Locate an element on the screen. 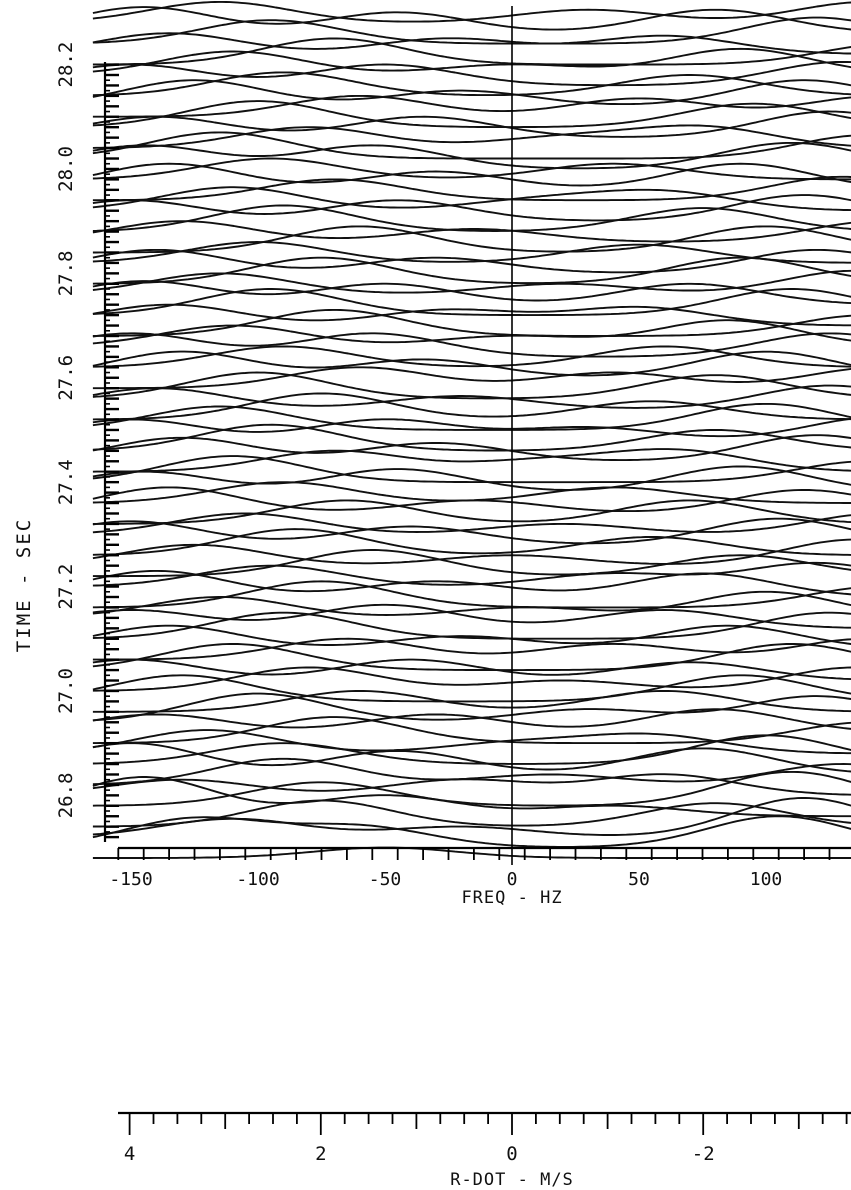  y-tick-label: 27.0 is located at coordinates (66, 691).